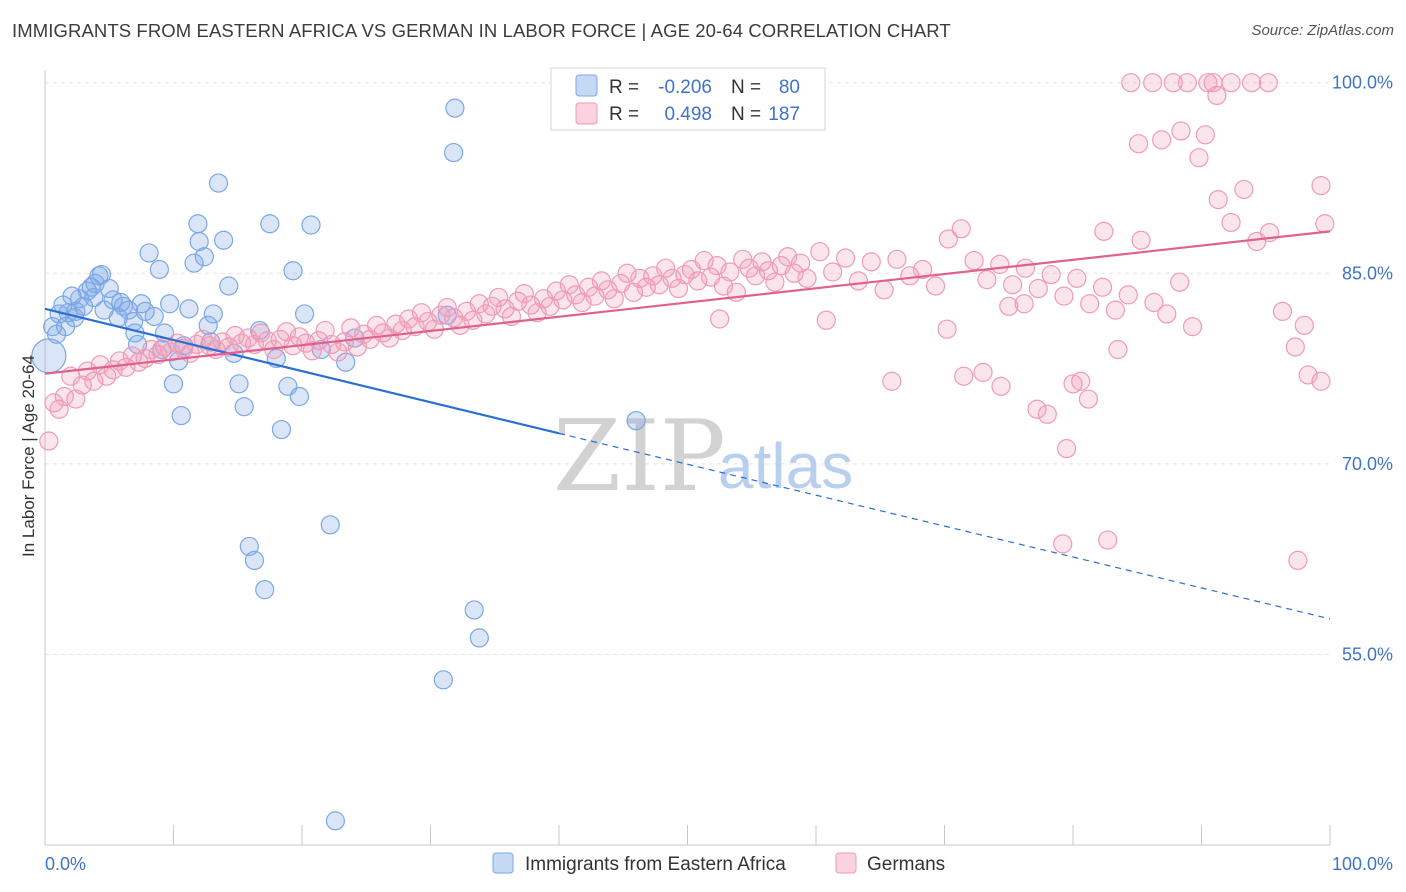 This screenshot has width=1406, height=892. What do you see at coordinates (28, 456) in the screenshot?
I see `y-axis-label: In Labor Force | Age 20-64` at bounding box center [28, 456].